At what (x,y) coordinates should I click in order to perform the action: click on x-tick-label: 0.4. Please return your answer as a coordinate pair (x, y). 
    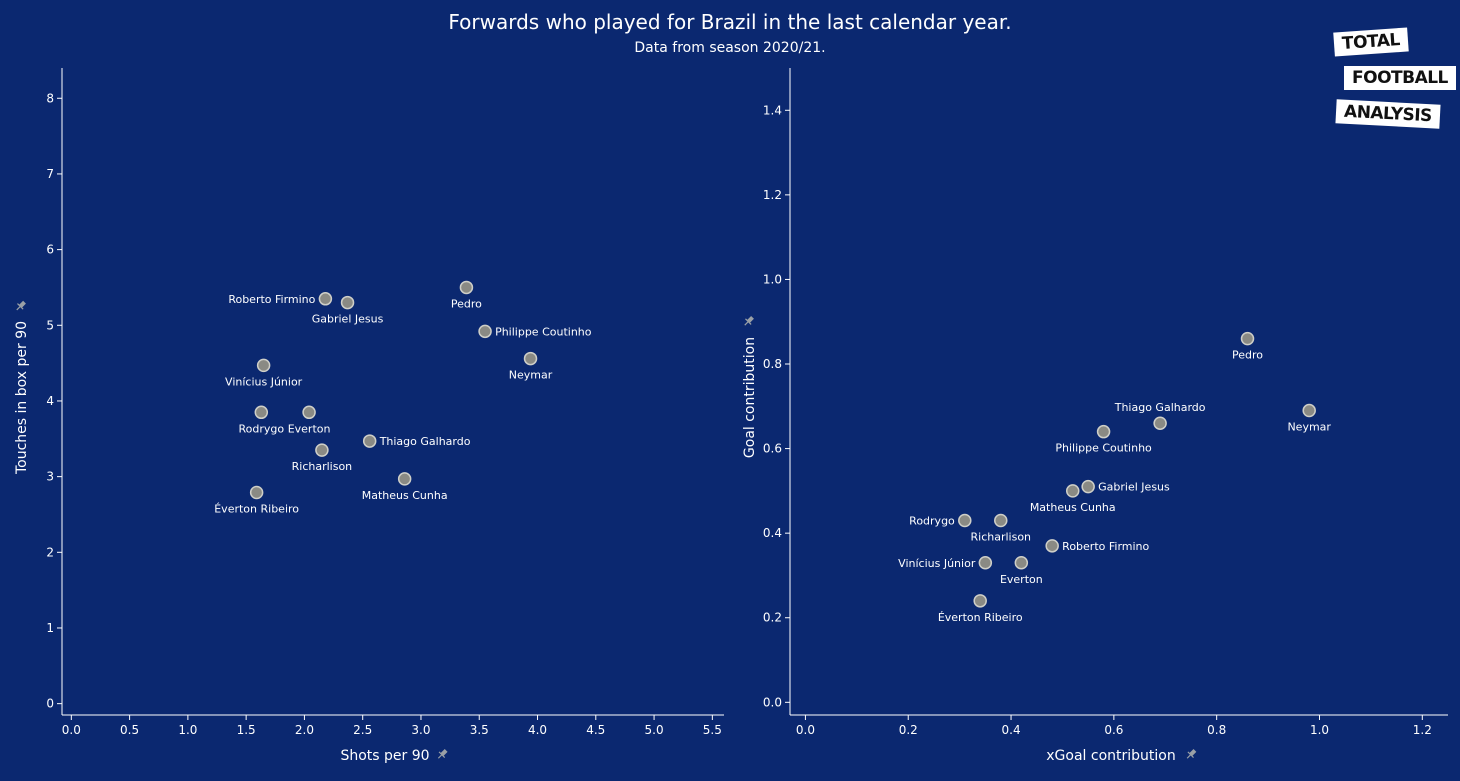
    Looking at the image, I should click on (1011, 730).